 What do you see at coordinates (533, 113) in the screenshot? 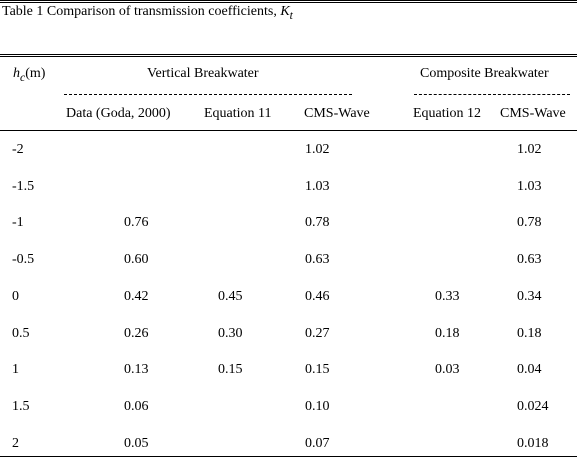
I see `header-cms-wave-composite: CMS-Wave` at bounding box center [533, 113].